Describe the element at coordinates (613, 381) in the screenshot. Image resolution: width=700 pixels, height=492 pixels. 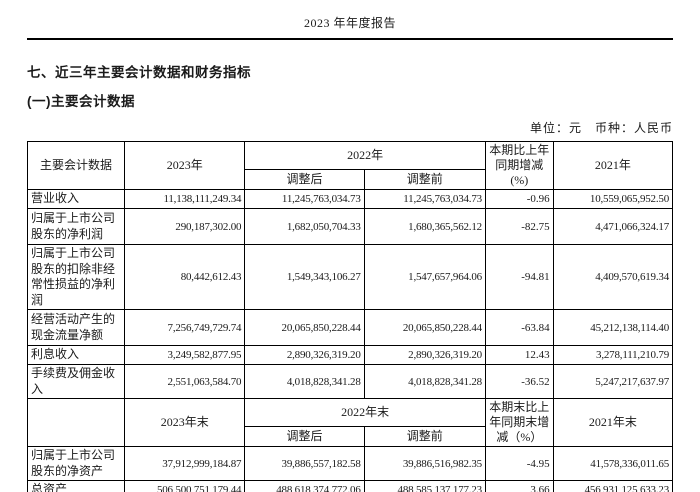
I see `value-2021: 5,247,217,637.97` at that location.